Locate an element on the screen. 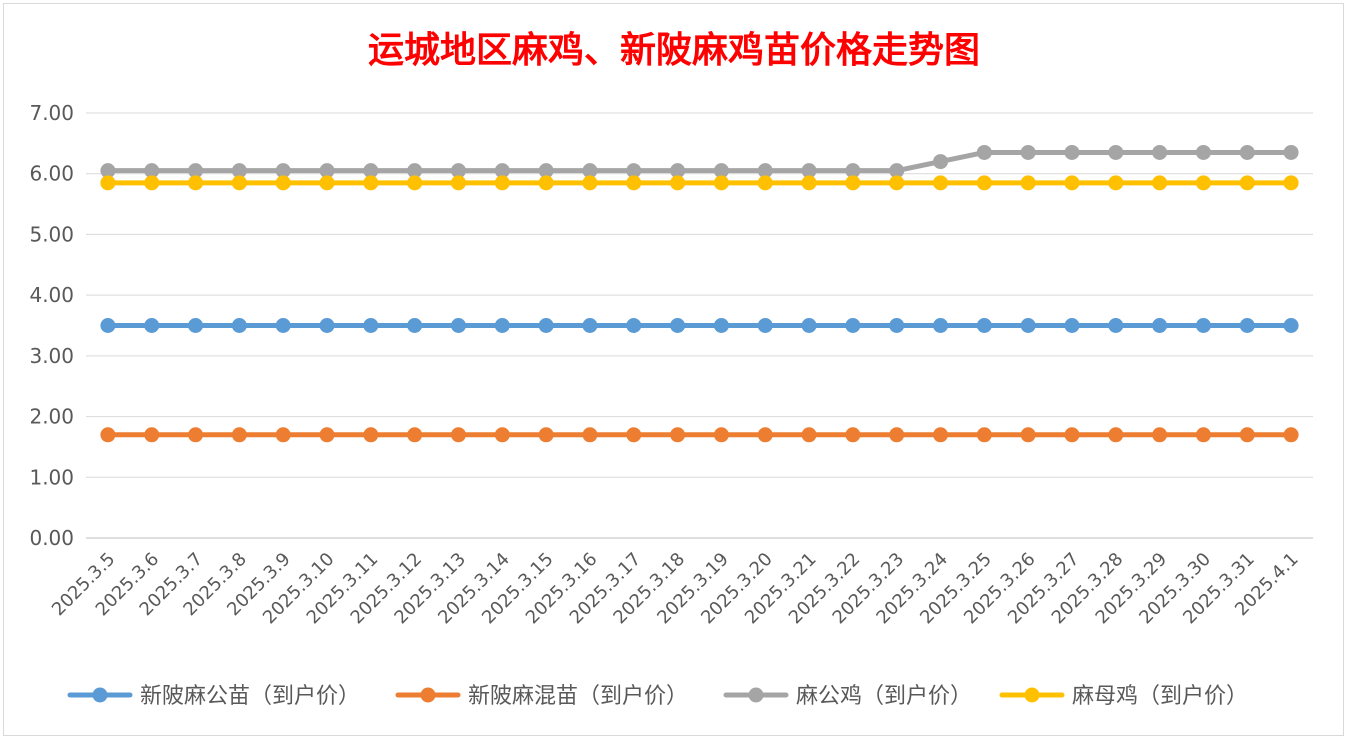 This screenshot has width=1349, height=741. legend-label: 麻公鸡（到户价） is located at coordinates (884, 696).